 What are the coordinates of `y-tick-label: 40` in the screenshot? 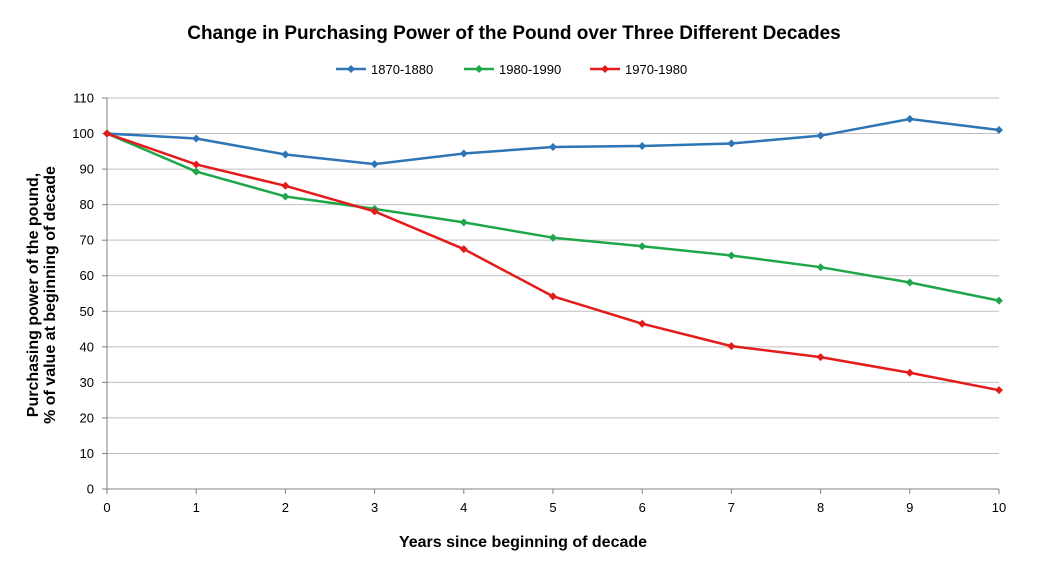 It's located at (87, 346).